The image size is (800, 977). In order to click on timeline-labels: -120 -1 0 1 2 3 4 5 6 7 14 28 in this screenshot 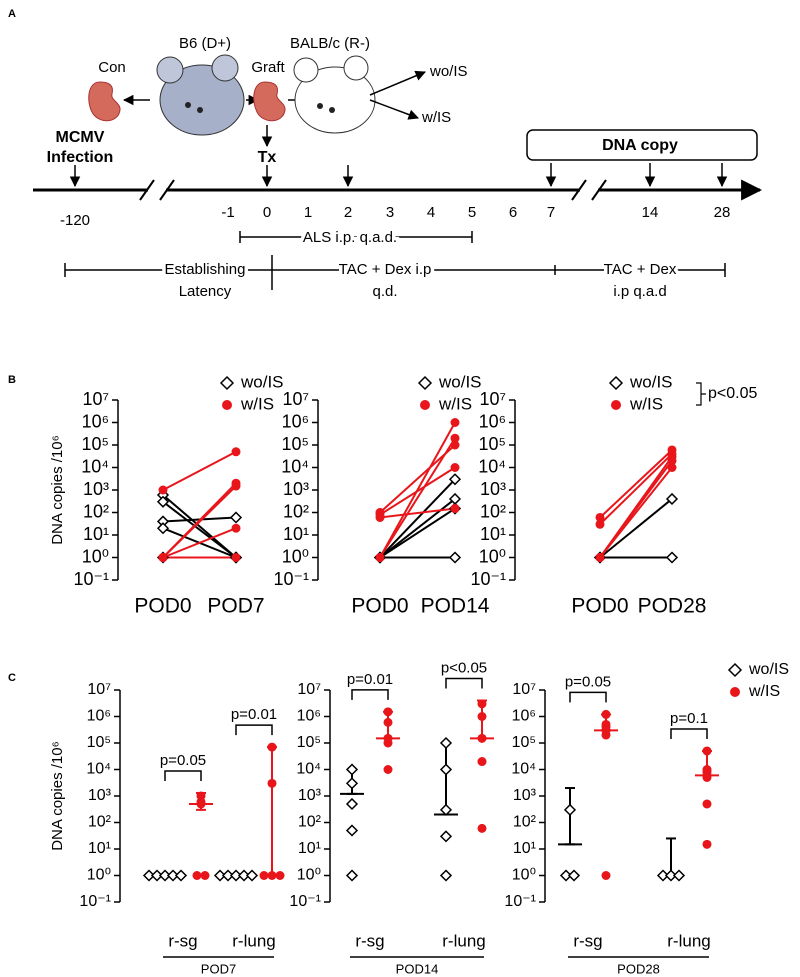, I will do `click(395, 216)`.